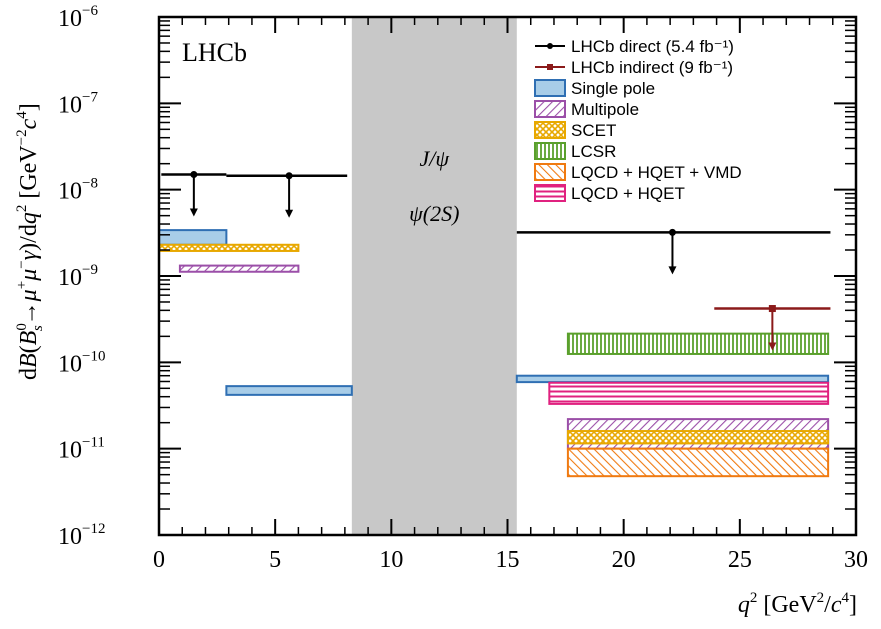  Describe the element at coordinates (550, 46) in the screenshot. I see `legend-marker-lhcb-direct-5-4-fb` at that location.